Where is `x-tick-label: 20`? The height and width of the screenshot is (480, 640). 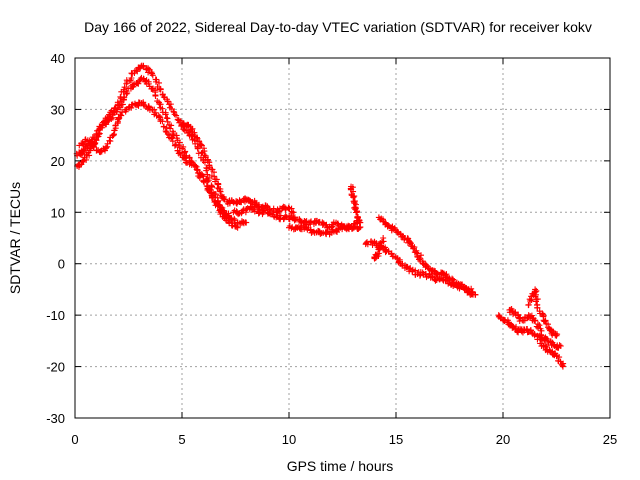
x-tick-label: 20 is located at coordinates (503, 439).